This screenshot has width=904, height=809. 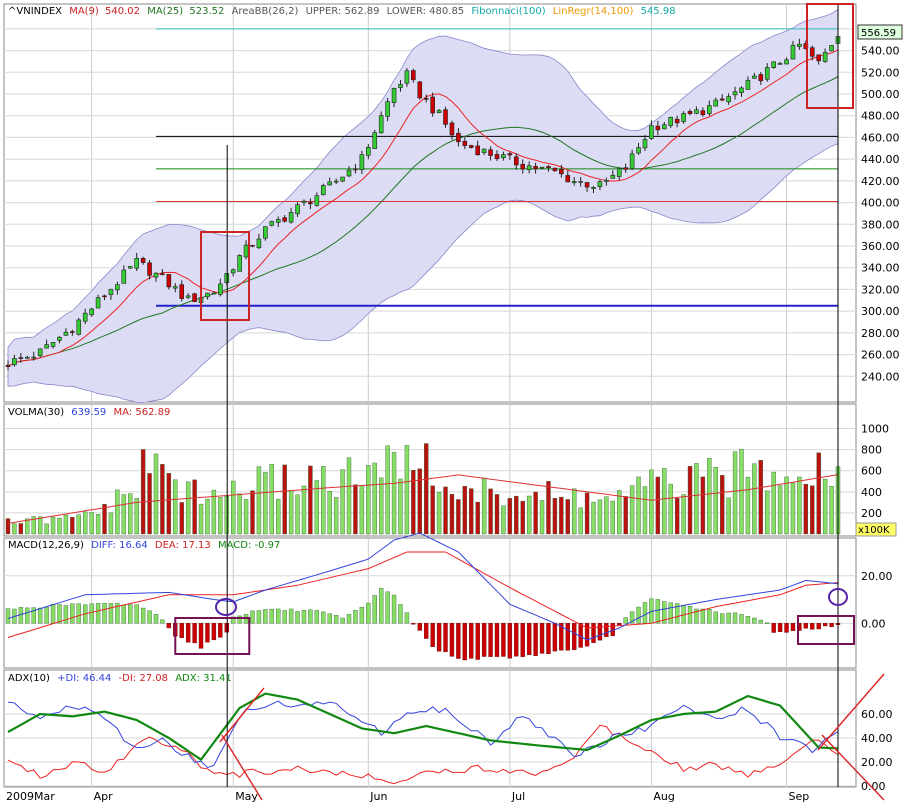 I want to click on price-tick-label: 320.00, so click(x=880, y=289).